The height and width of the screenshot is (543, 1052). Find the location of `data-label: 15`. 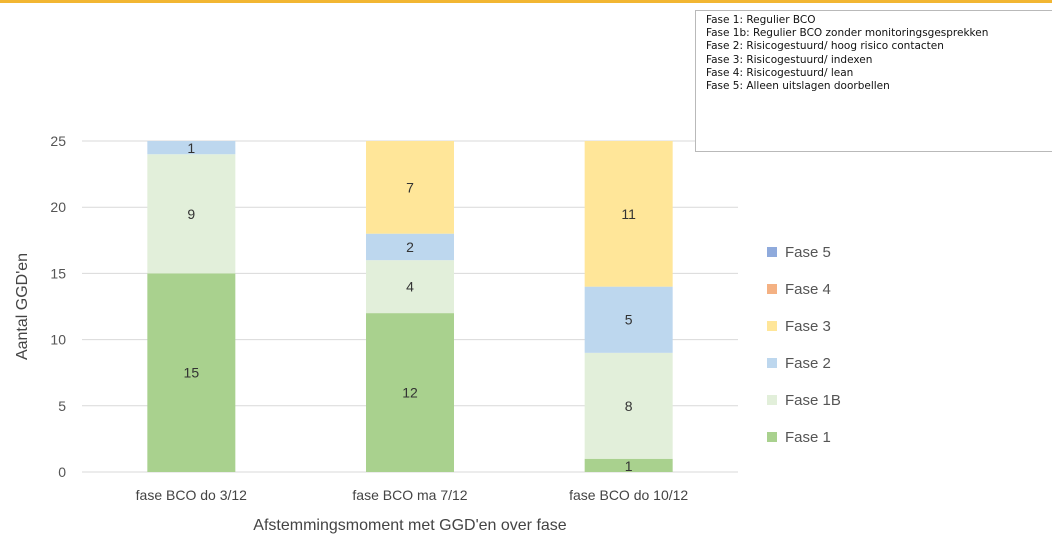

data-label: 15 is located at coordinates (192, 373).